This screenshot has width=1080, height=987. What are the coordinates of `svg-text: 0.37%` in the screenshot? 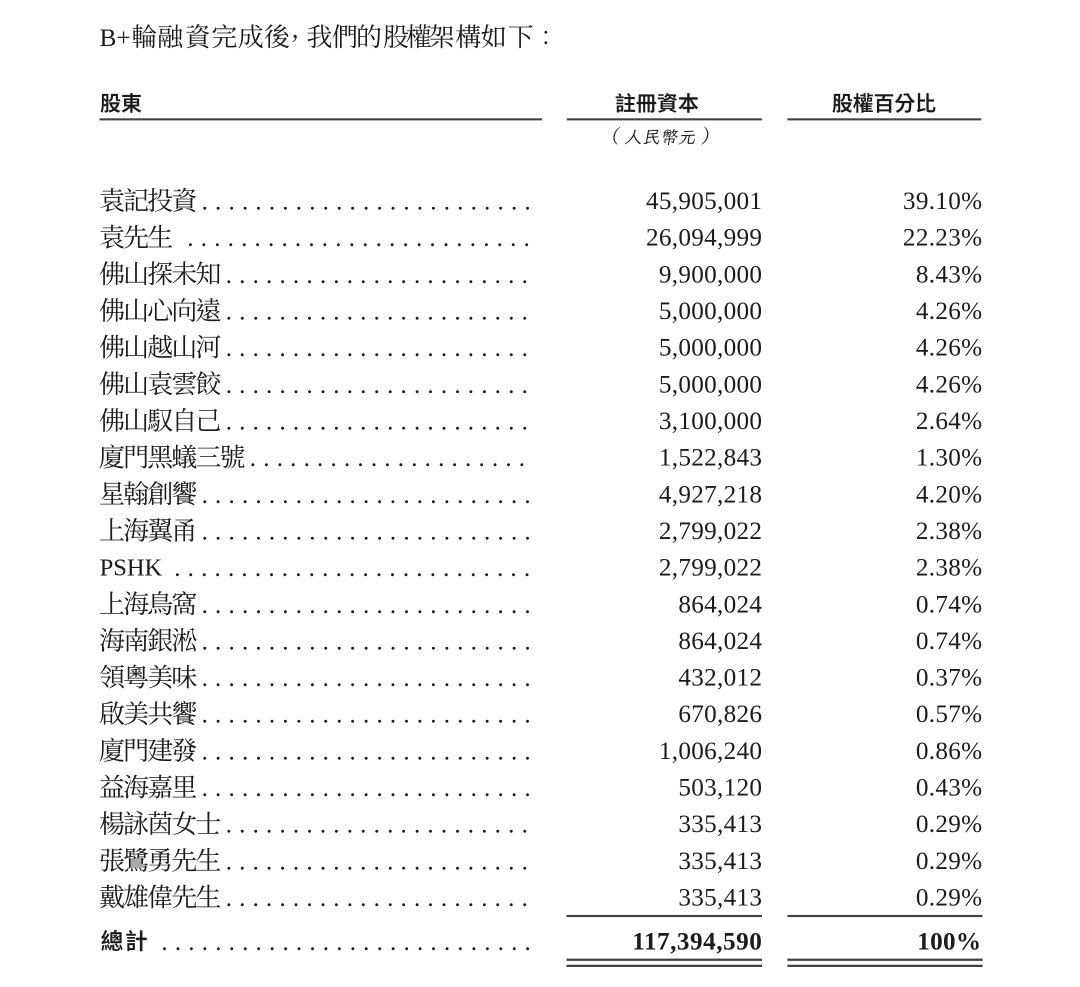 It's located at (949, 678).